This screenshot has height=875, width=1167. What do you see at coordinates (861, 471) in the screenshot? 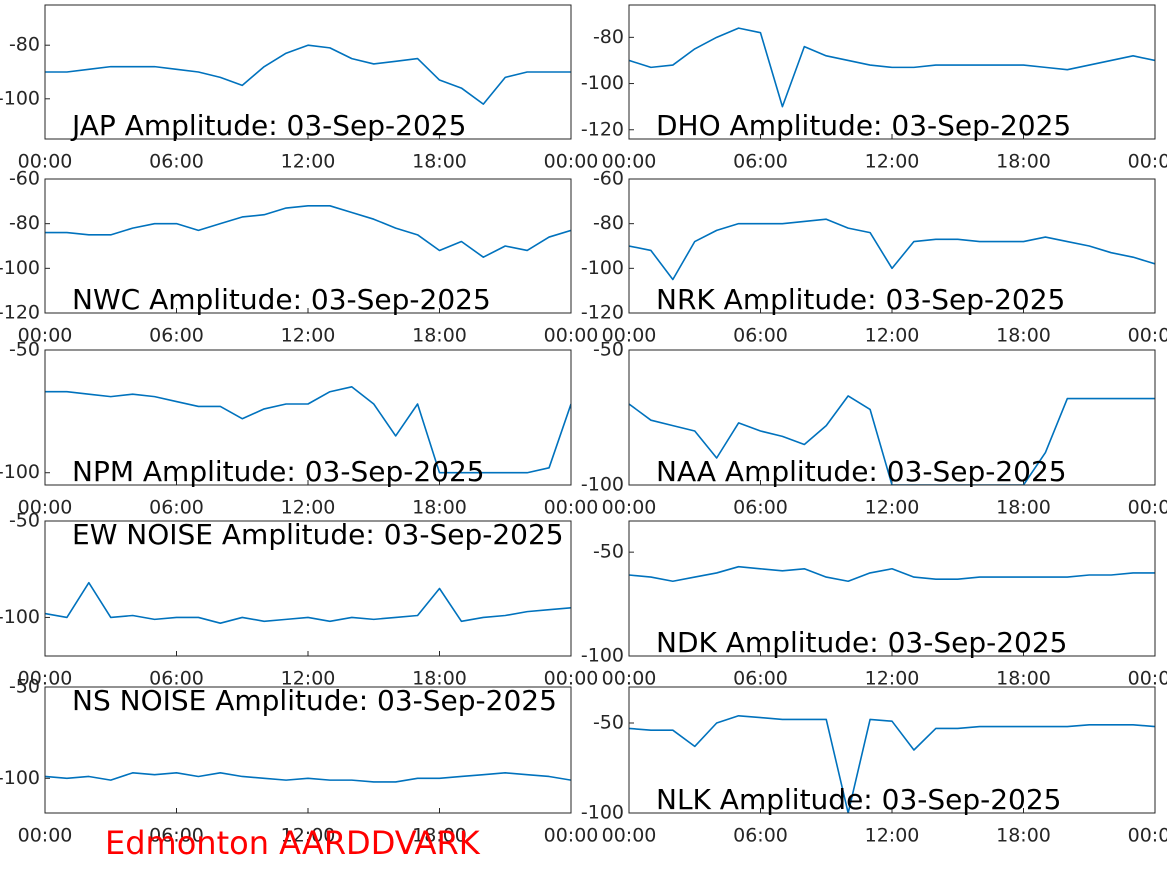
I see `panel-title: NAA Amplitude: 03-Sep-2025` at bounding box center [861, 471].